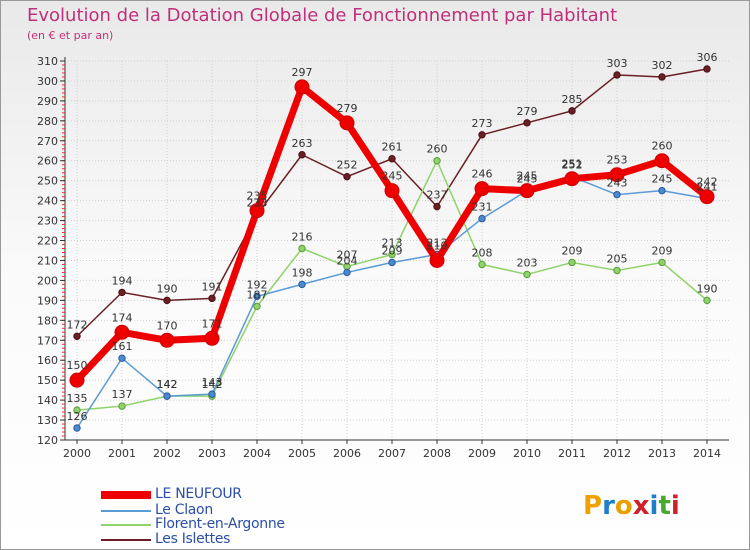 The image size is (750, 550). Describe the element at coordinates (662, 146) in the screenshot. I see `data-label: 260` at that location.